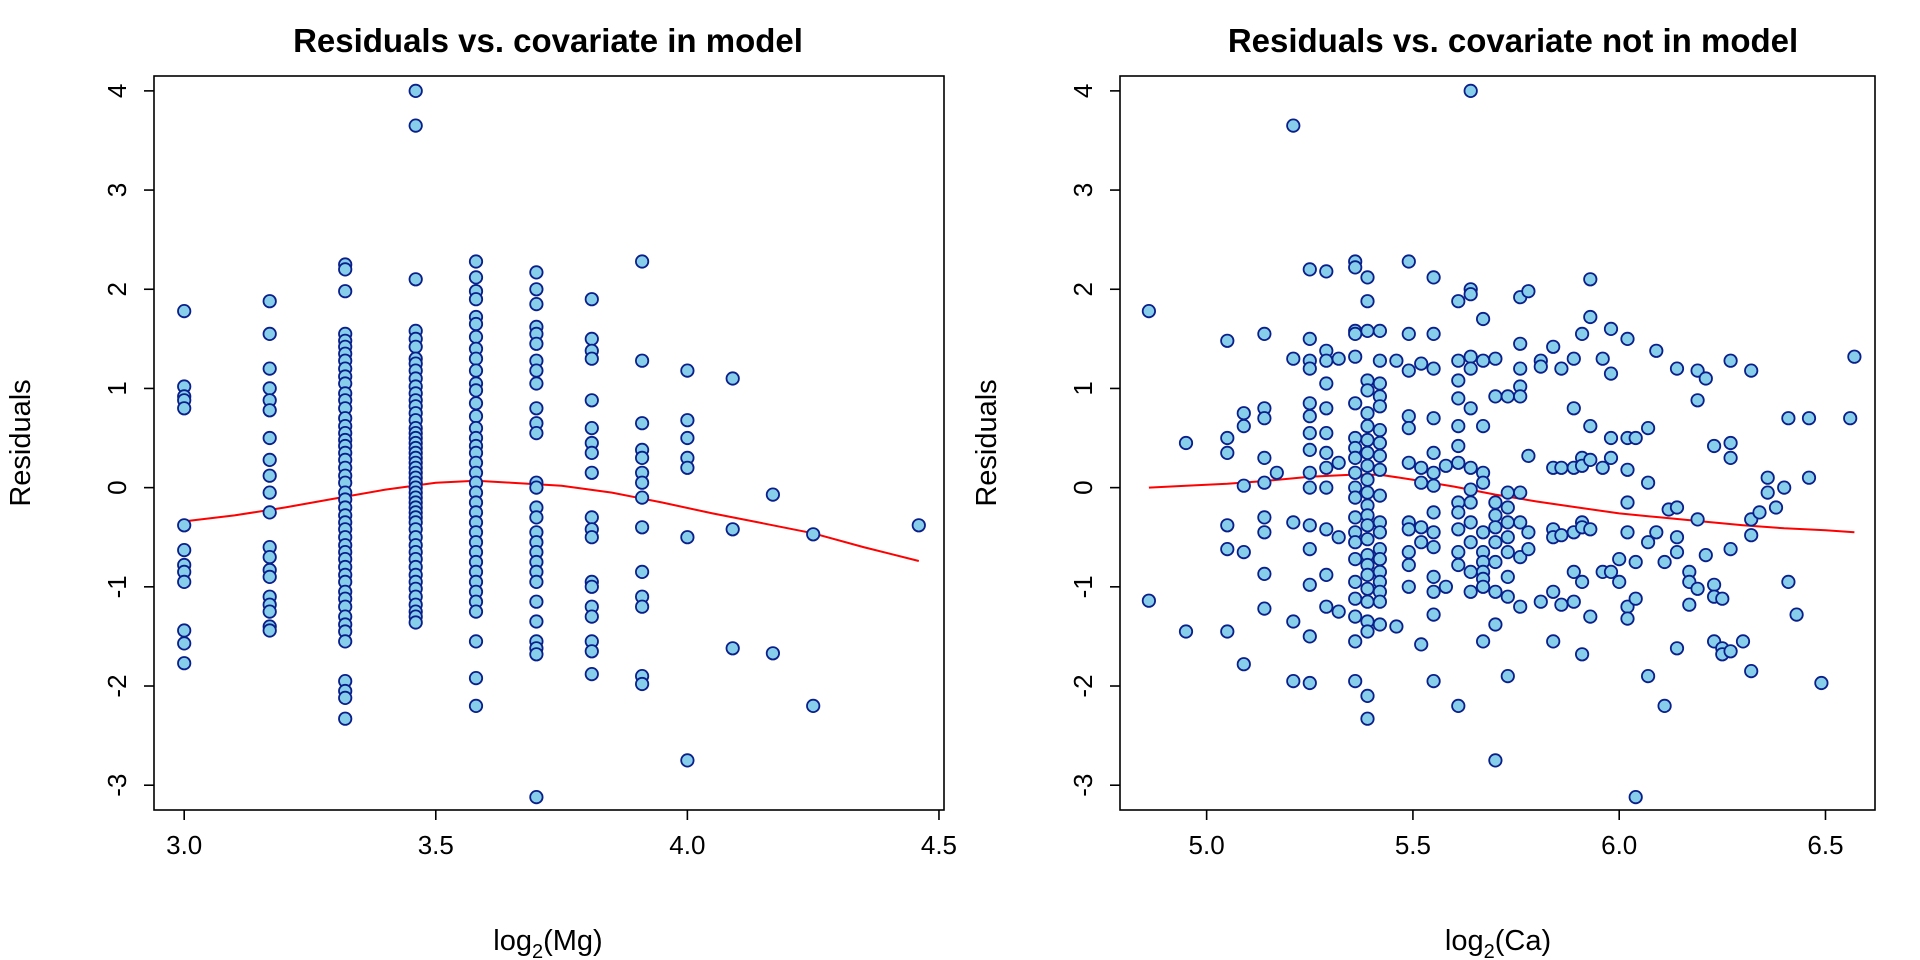  Describe the element at coordinates (1498, 942) in the screenshot. I see `x-axis-label: log2(Ca)` at that location.